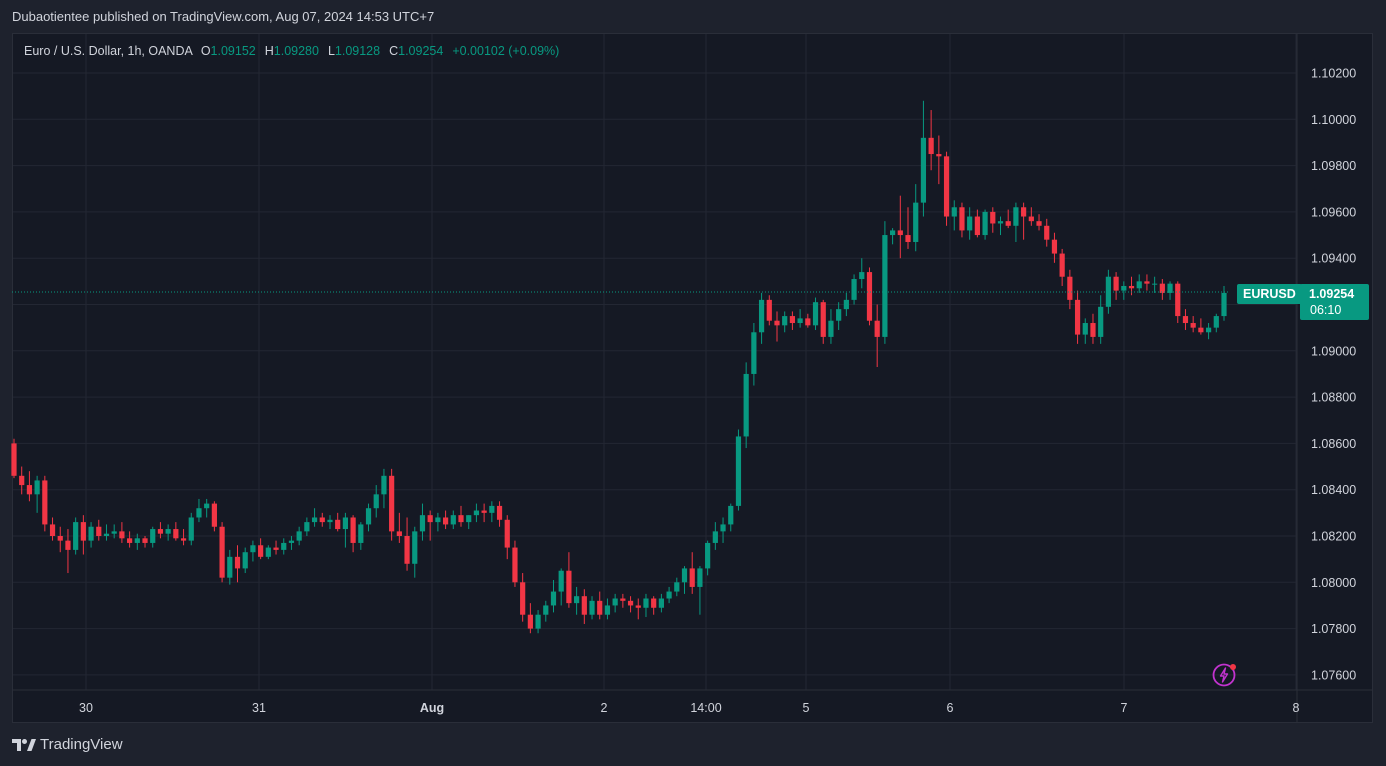 This screenshot has height=766, width=1386. What do you see at coordinates (1225, 675) in the screenshot?
I see `lightning-icon` at bounding box center [1225, 675].